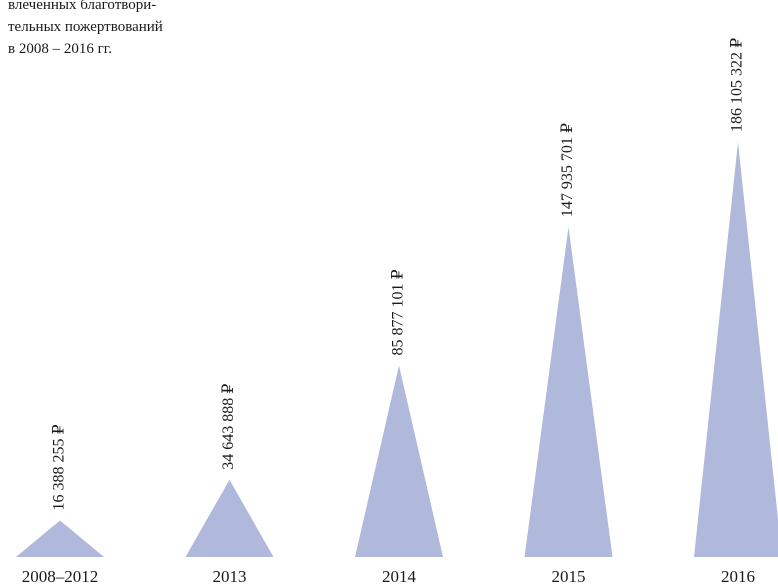 Image resolution: width=778 pixels, height=584 pixels. Describe the element at coordinates (738, 575) in the screenshot. I see `x-tick-label: 2016` at that location.